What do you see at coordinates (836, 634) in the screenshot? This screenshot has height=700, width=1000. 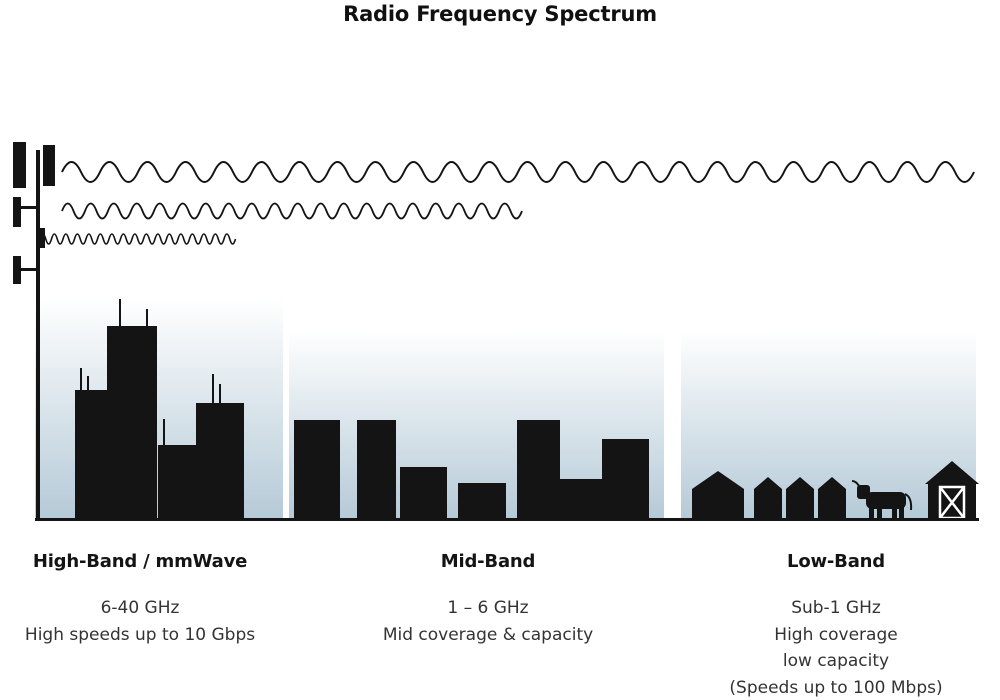 I see `band-description: High coverage` at bounding box center [836, 634].